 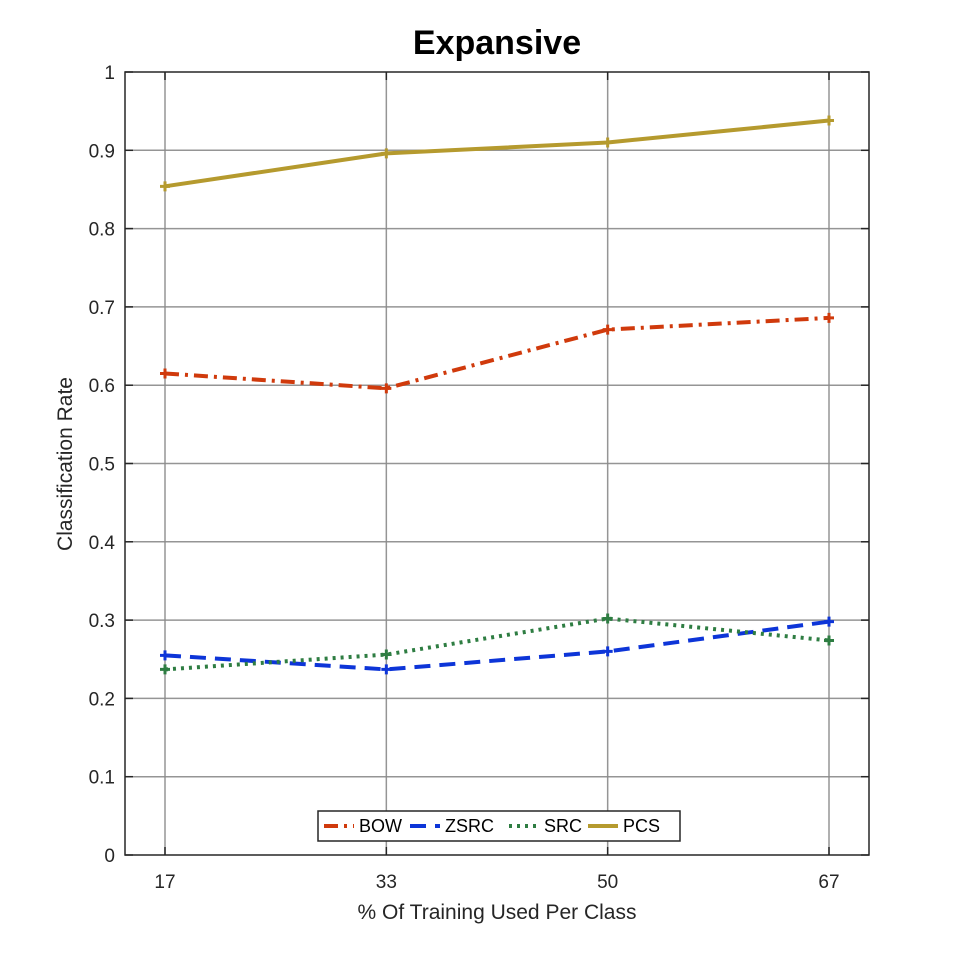 What do you see at coordinates (164, 882) in the screenshot?
I see `x-tick-label: 17` at bounding box center [164, 882].